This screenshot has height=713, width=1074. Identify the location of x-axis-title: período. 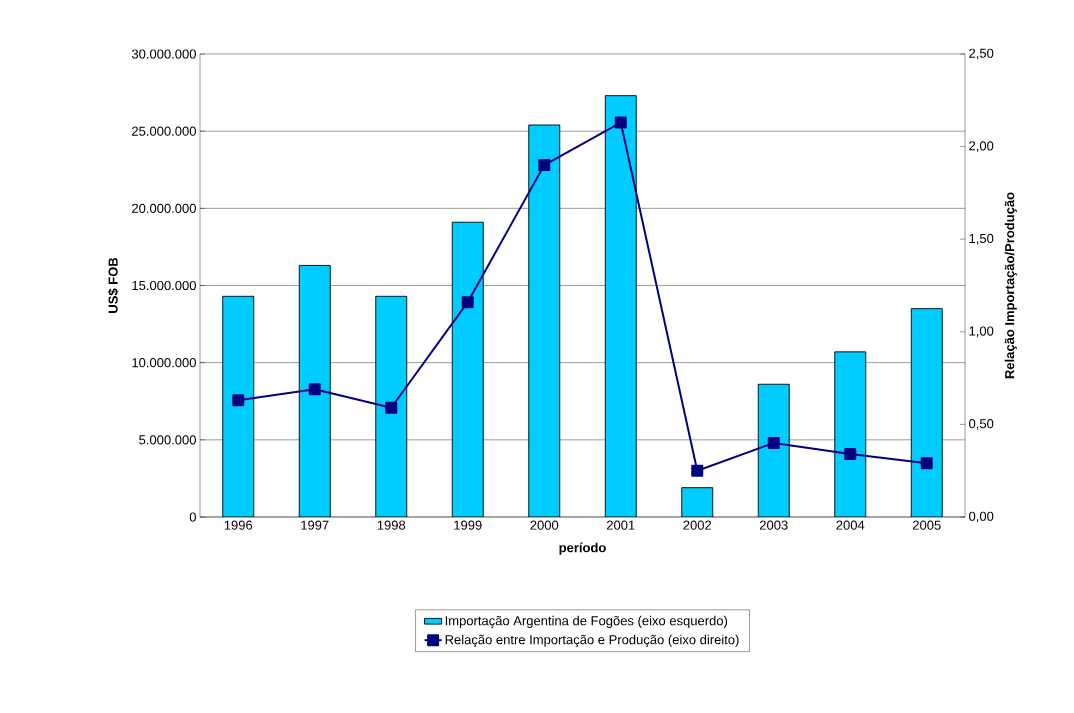
(582, 548).